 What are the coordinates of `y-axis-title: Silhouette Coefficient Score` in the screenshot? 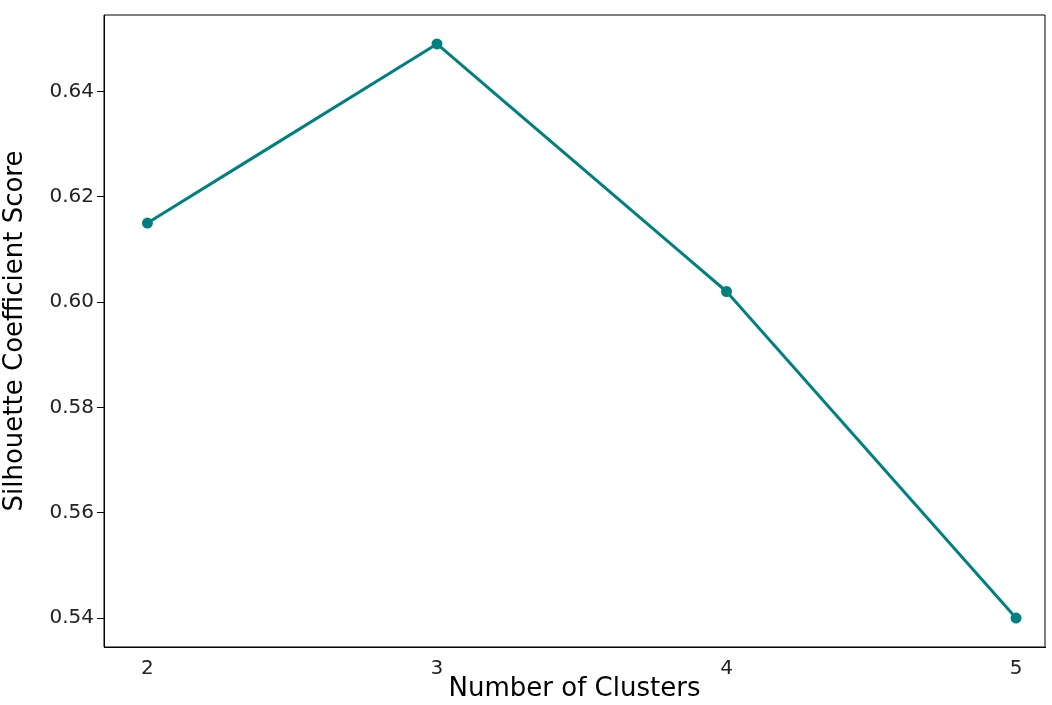 It's located at (14, 331).